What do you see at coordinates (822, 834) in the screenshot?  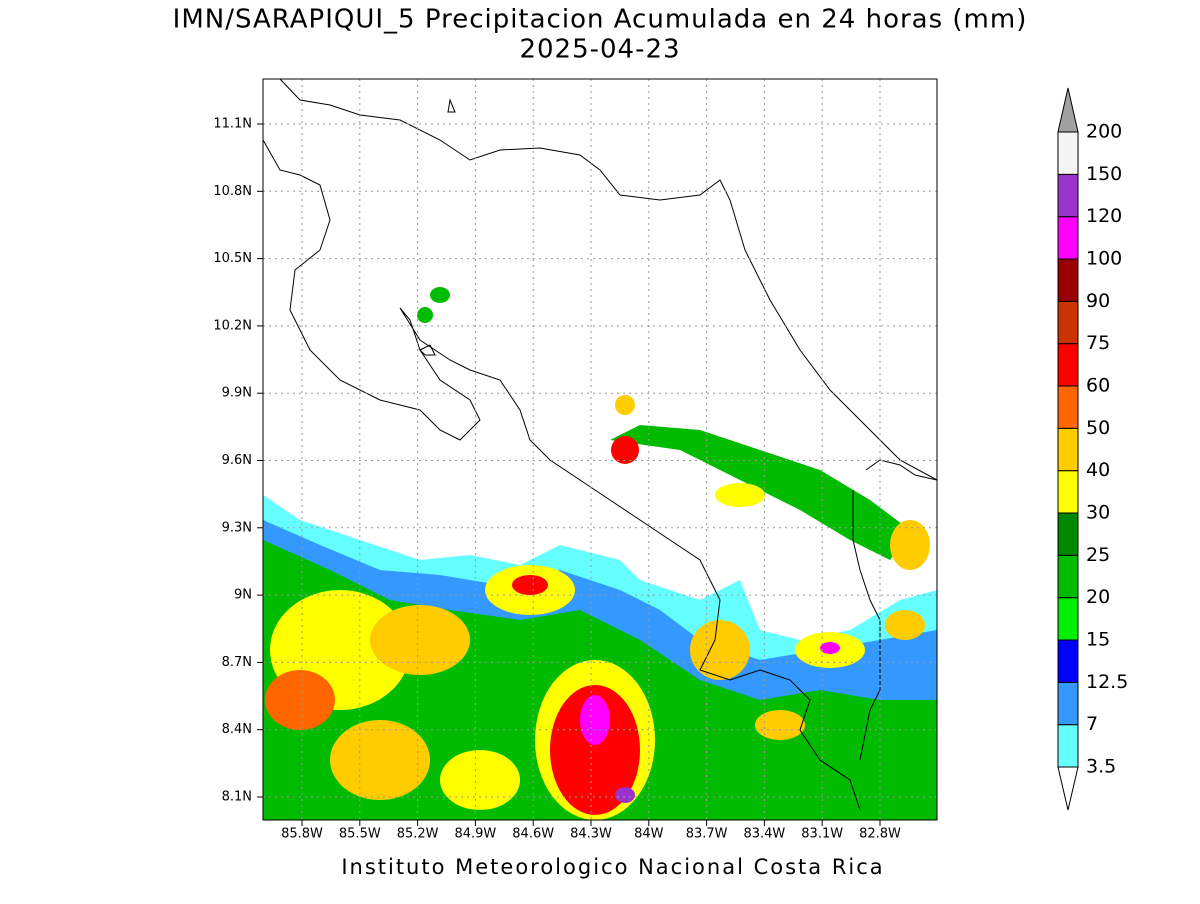 I see `lon-label: 83.1W` at bounding box center [822, 834].